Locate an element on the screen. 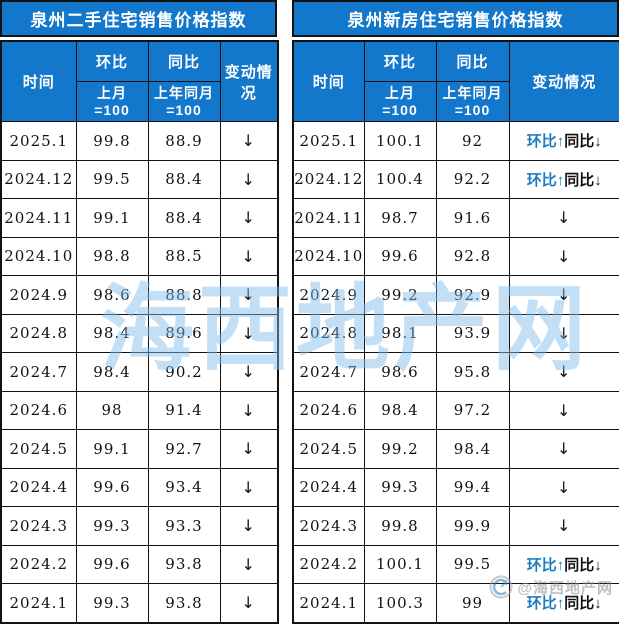  time-cell: 2024.10 is located at coordinates (38, 256).